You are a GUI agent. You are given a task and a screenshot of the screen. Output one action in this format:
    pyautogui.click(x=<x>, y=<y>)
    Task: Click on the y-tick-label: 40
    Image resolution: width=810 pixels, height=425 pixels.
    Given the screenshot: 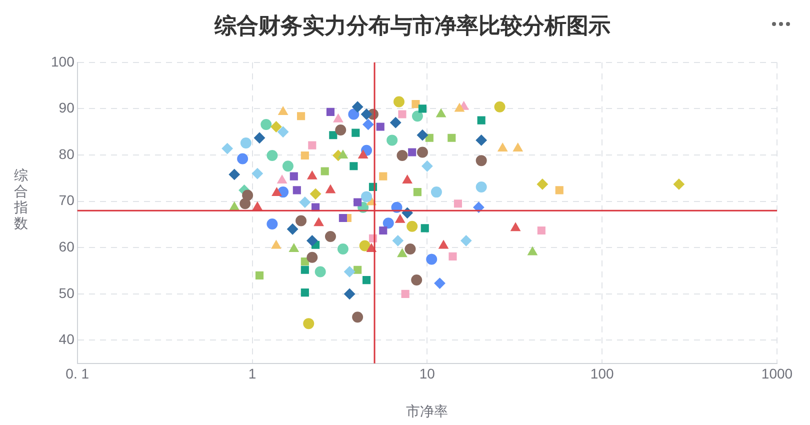 What is the action you would take?
    pyautogui.click(x=66, y=339)
    